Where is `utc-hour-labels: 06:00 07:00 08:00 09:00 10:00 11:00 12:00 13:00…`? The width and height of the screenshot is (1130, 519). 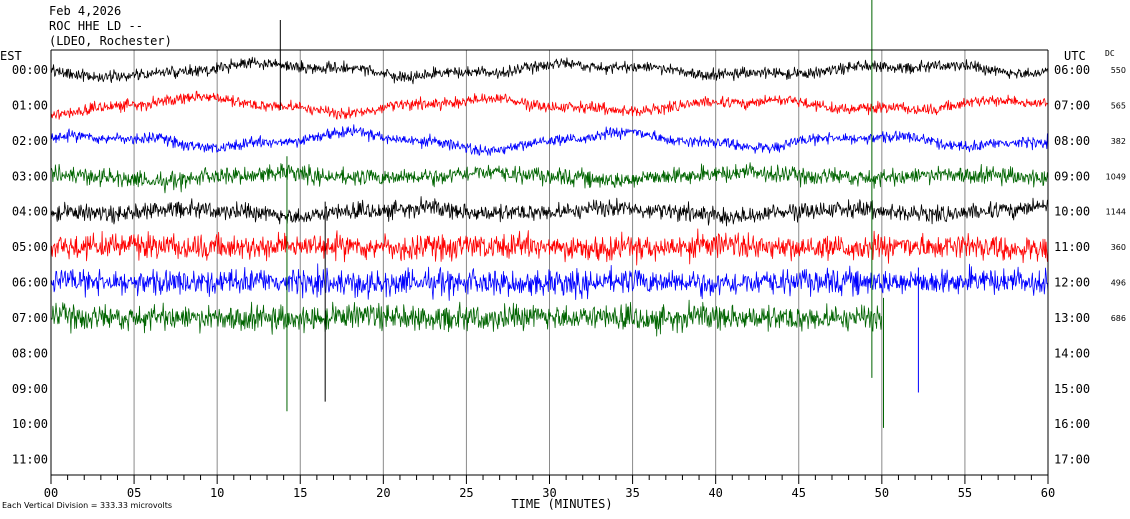 utc-hour-labels: 06:00 07:00 08:00 09:00 10:00 11:00 12:00 13:00… is located at coordinates (1072, 265).